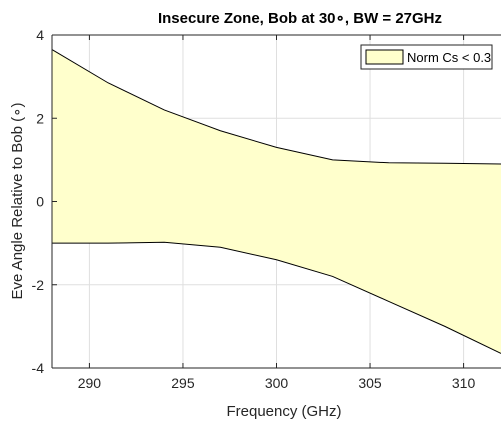  What do you see at coordinates (300, 18) in the screenshot?
I see `chart-title: Insecure Zone, Bob at 30∘, BW = 27GHz` at bounding box center [300, 18].